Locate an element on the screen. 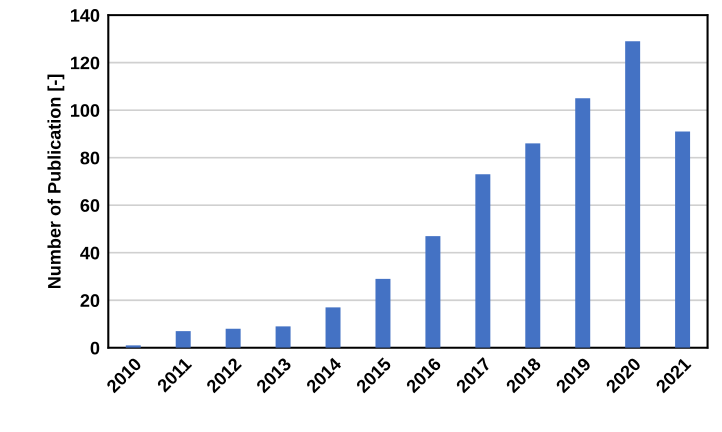 This screenshot has width=722, height=432. y-tick-label: 20 is located at coordinates (90, 300).